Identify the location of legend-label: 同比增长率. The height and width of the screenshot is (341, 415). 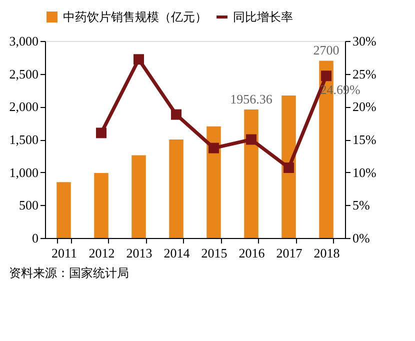
(263, 17).